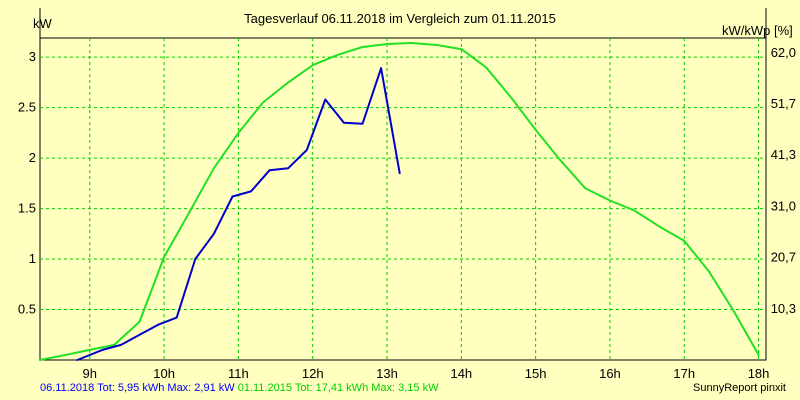  I want to click on x-tick-label: 9h, so click(90, 373).